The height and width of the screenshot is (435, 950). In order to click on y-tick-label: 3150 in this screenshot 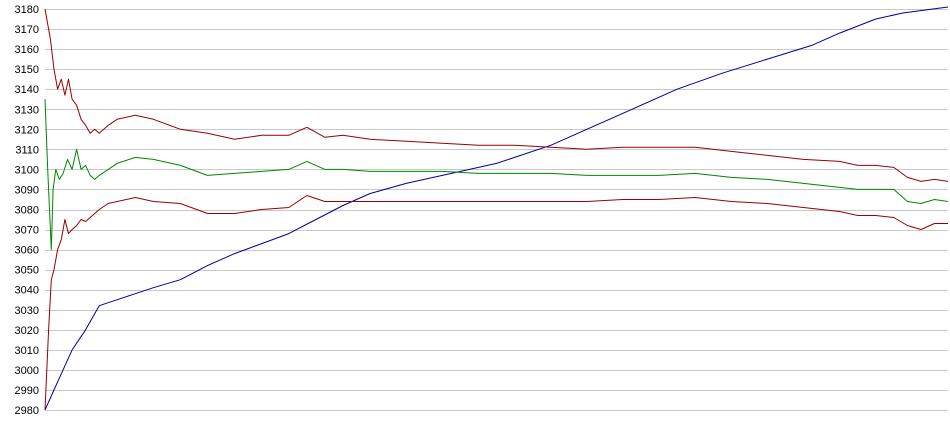, I will do `click(27, 70)`.